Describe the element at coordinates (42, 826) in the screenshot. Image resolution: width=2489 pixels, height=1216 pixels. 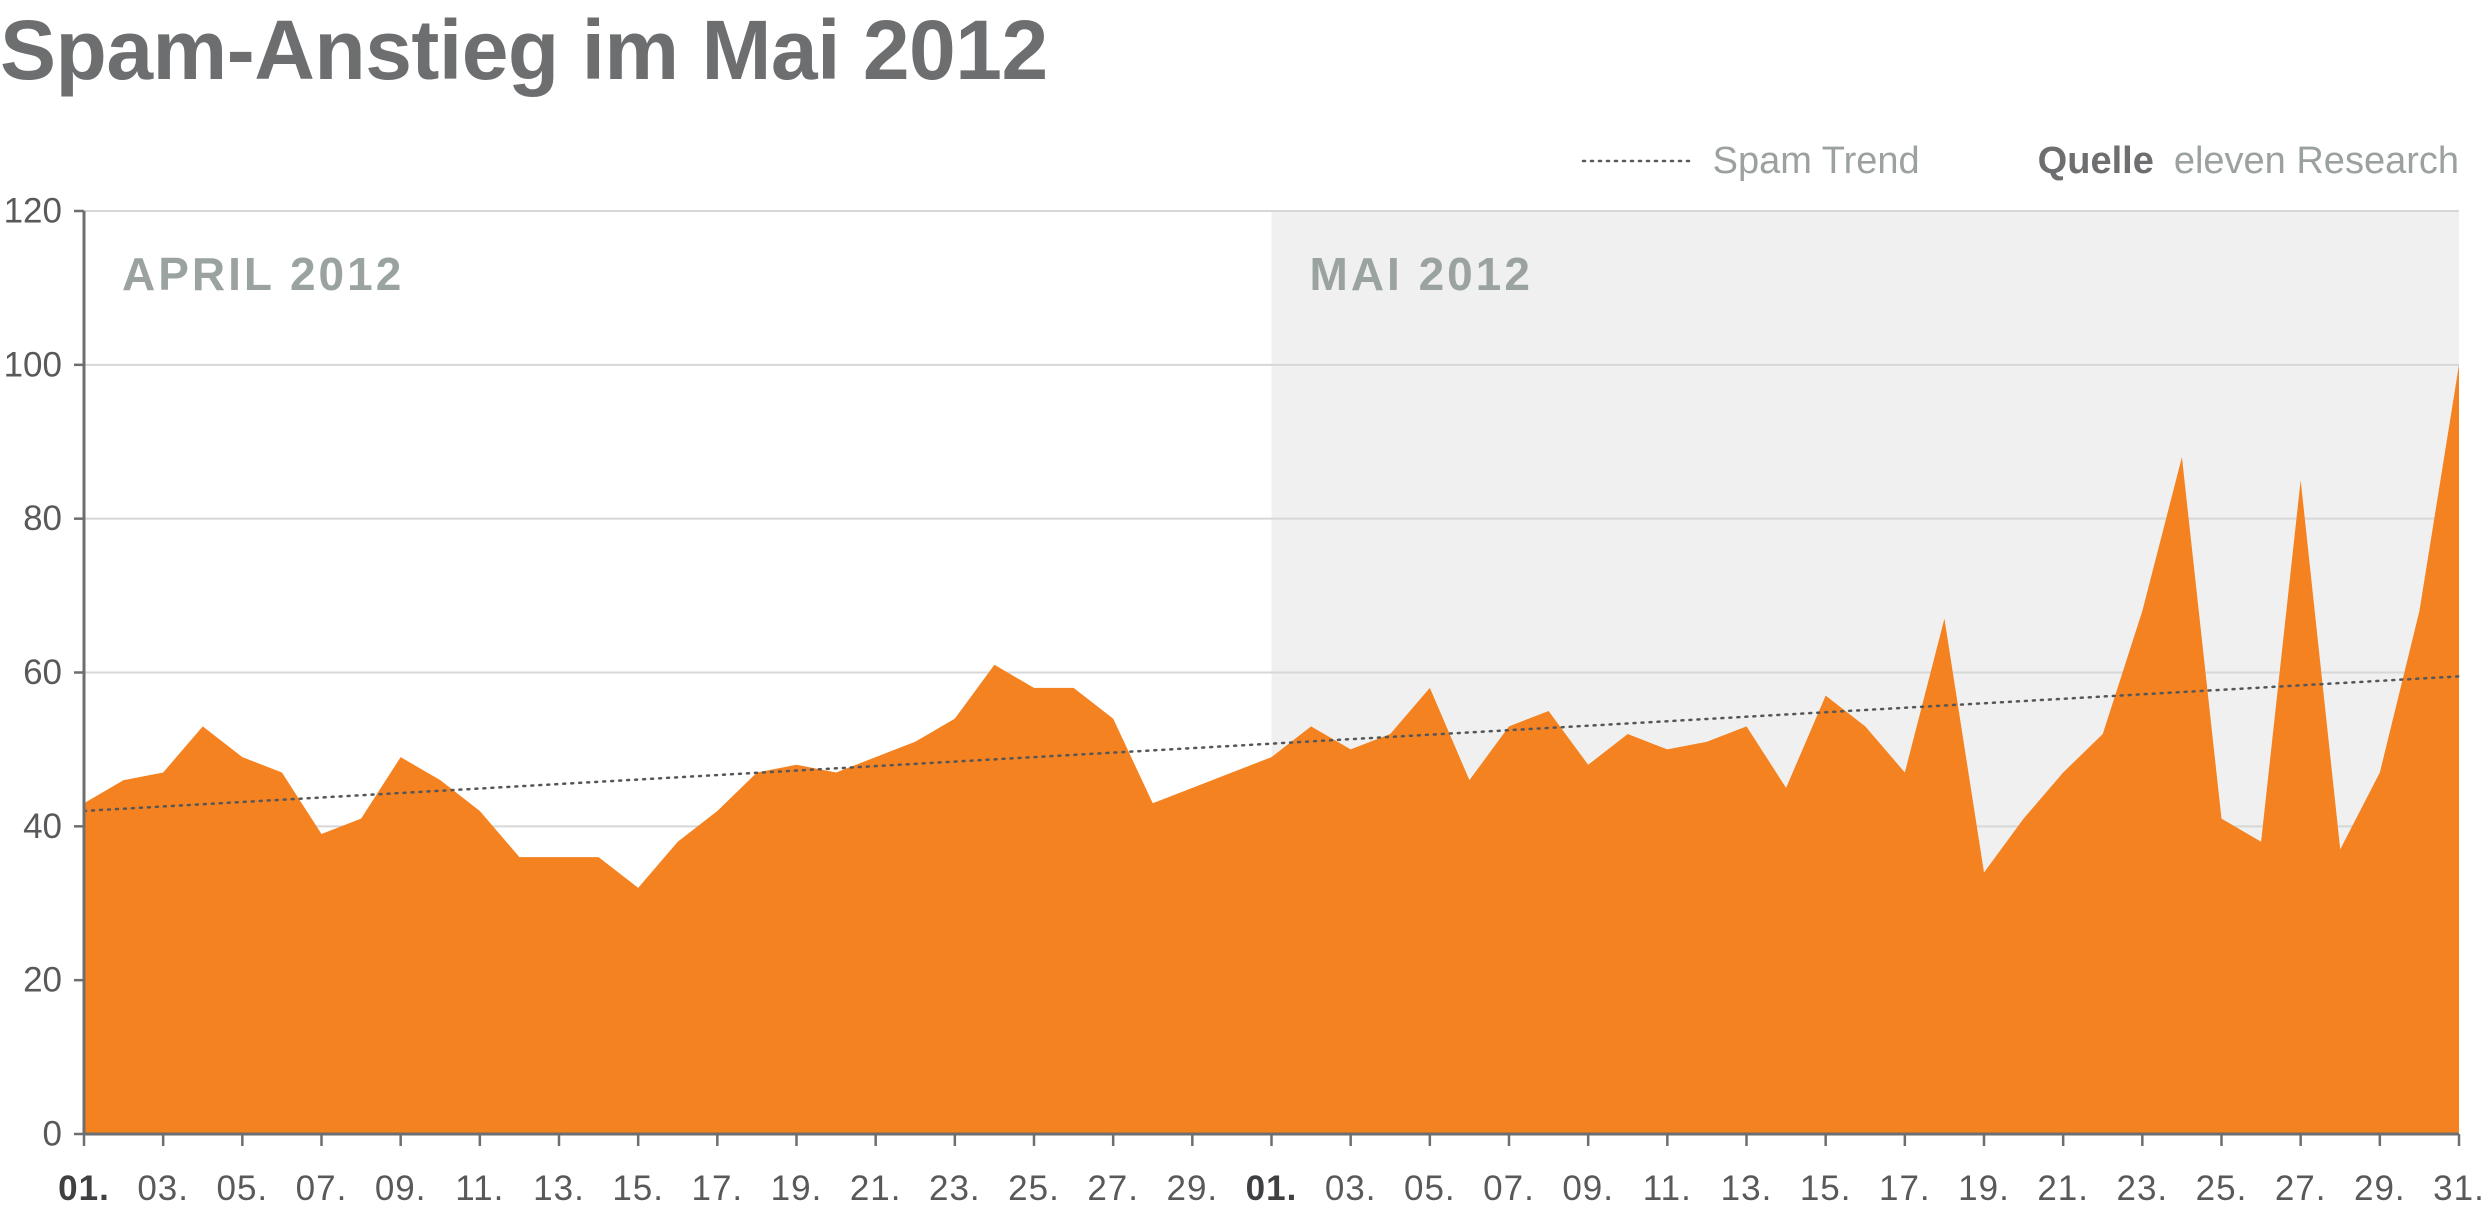
I see `y-tick-label: 40` at that location.